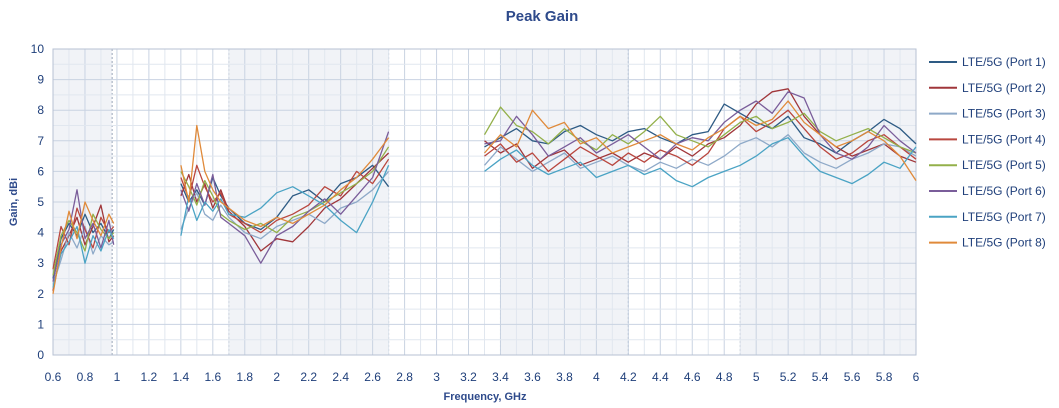 This screenshot has width=1059, height=408. What do you see at coordinates (485, 397) in the screenshot?
I see `x-axis-title: Frequency, GHz` at bounding box center [485, 397].